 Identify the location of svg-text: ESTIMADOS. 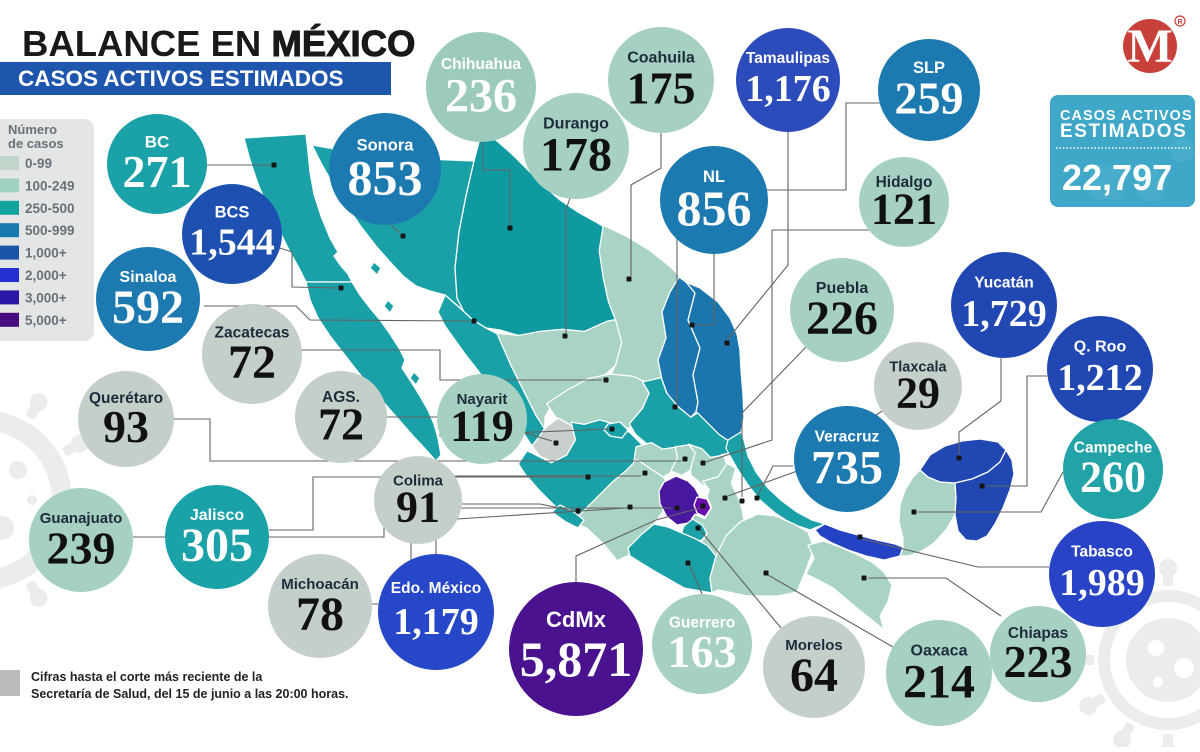
(1123, 131).